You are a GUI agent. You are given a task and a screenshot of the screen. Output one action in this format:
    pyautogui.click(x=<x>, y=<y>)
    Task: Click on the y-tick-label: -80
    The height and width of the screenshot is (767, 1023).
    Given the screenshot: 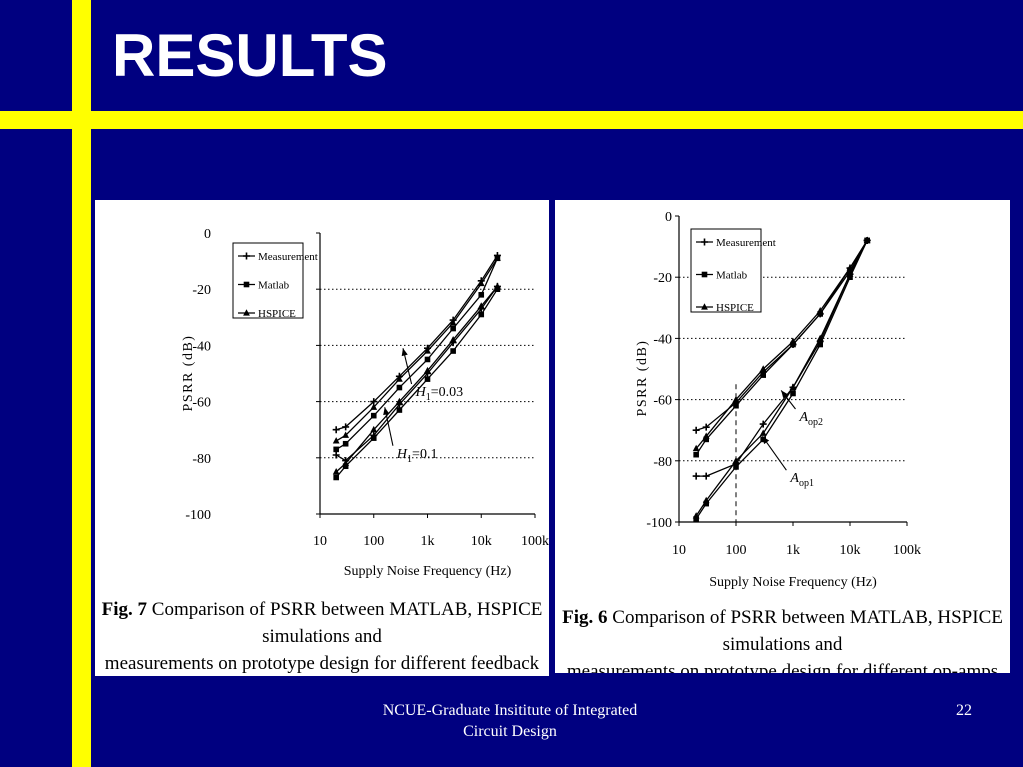 What is the action you would take?
    pyautogui.click(x=201, y=459)
    